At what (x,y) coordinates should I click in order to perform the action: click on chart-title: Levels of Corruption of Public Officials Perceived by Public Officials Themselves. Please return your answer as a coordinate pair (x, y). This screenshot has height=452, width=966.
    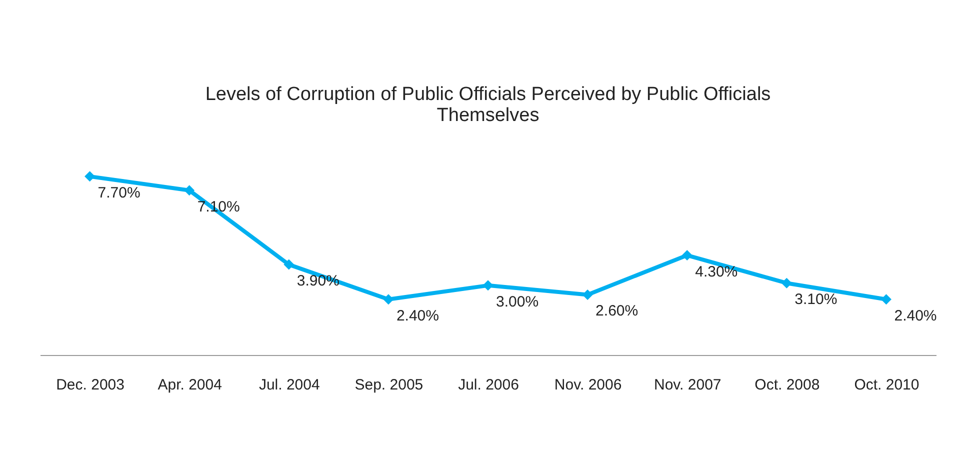
    Looking at the image, I should click on (488, 105).